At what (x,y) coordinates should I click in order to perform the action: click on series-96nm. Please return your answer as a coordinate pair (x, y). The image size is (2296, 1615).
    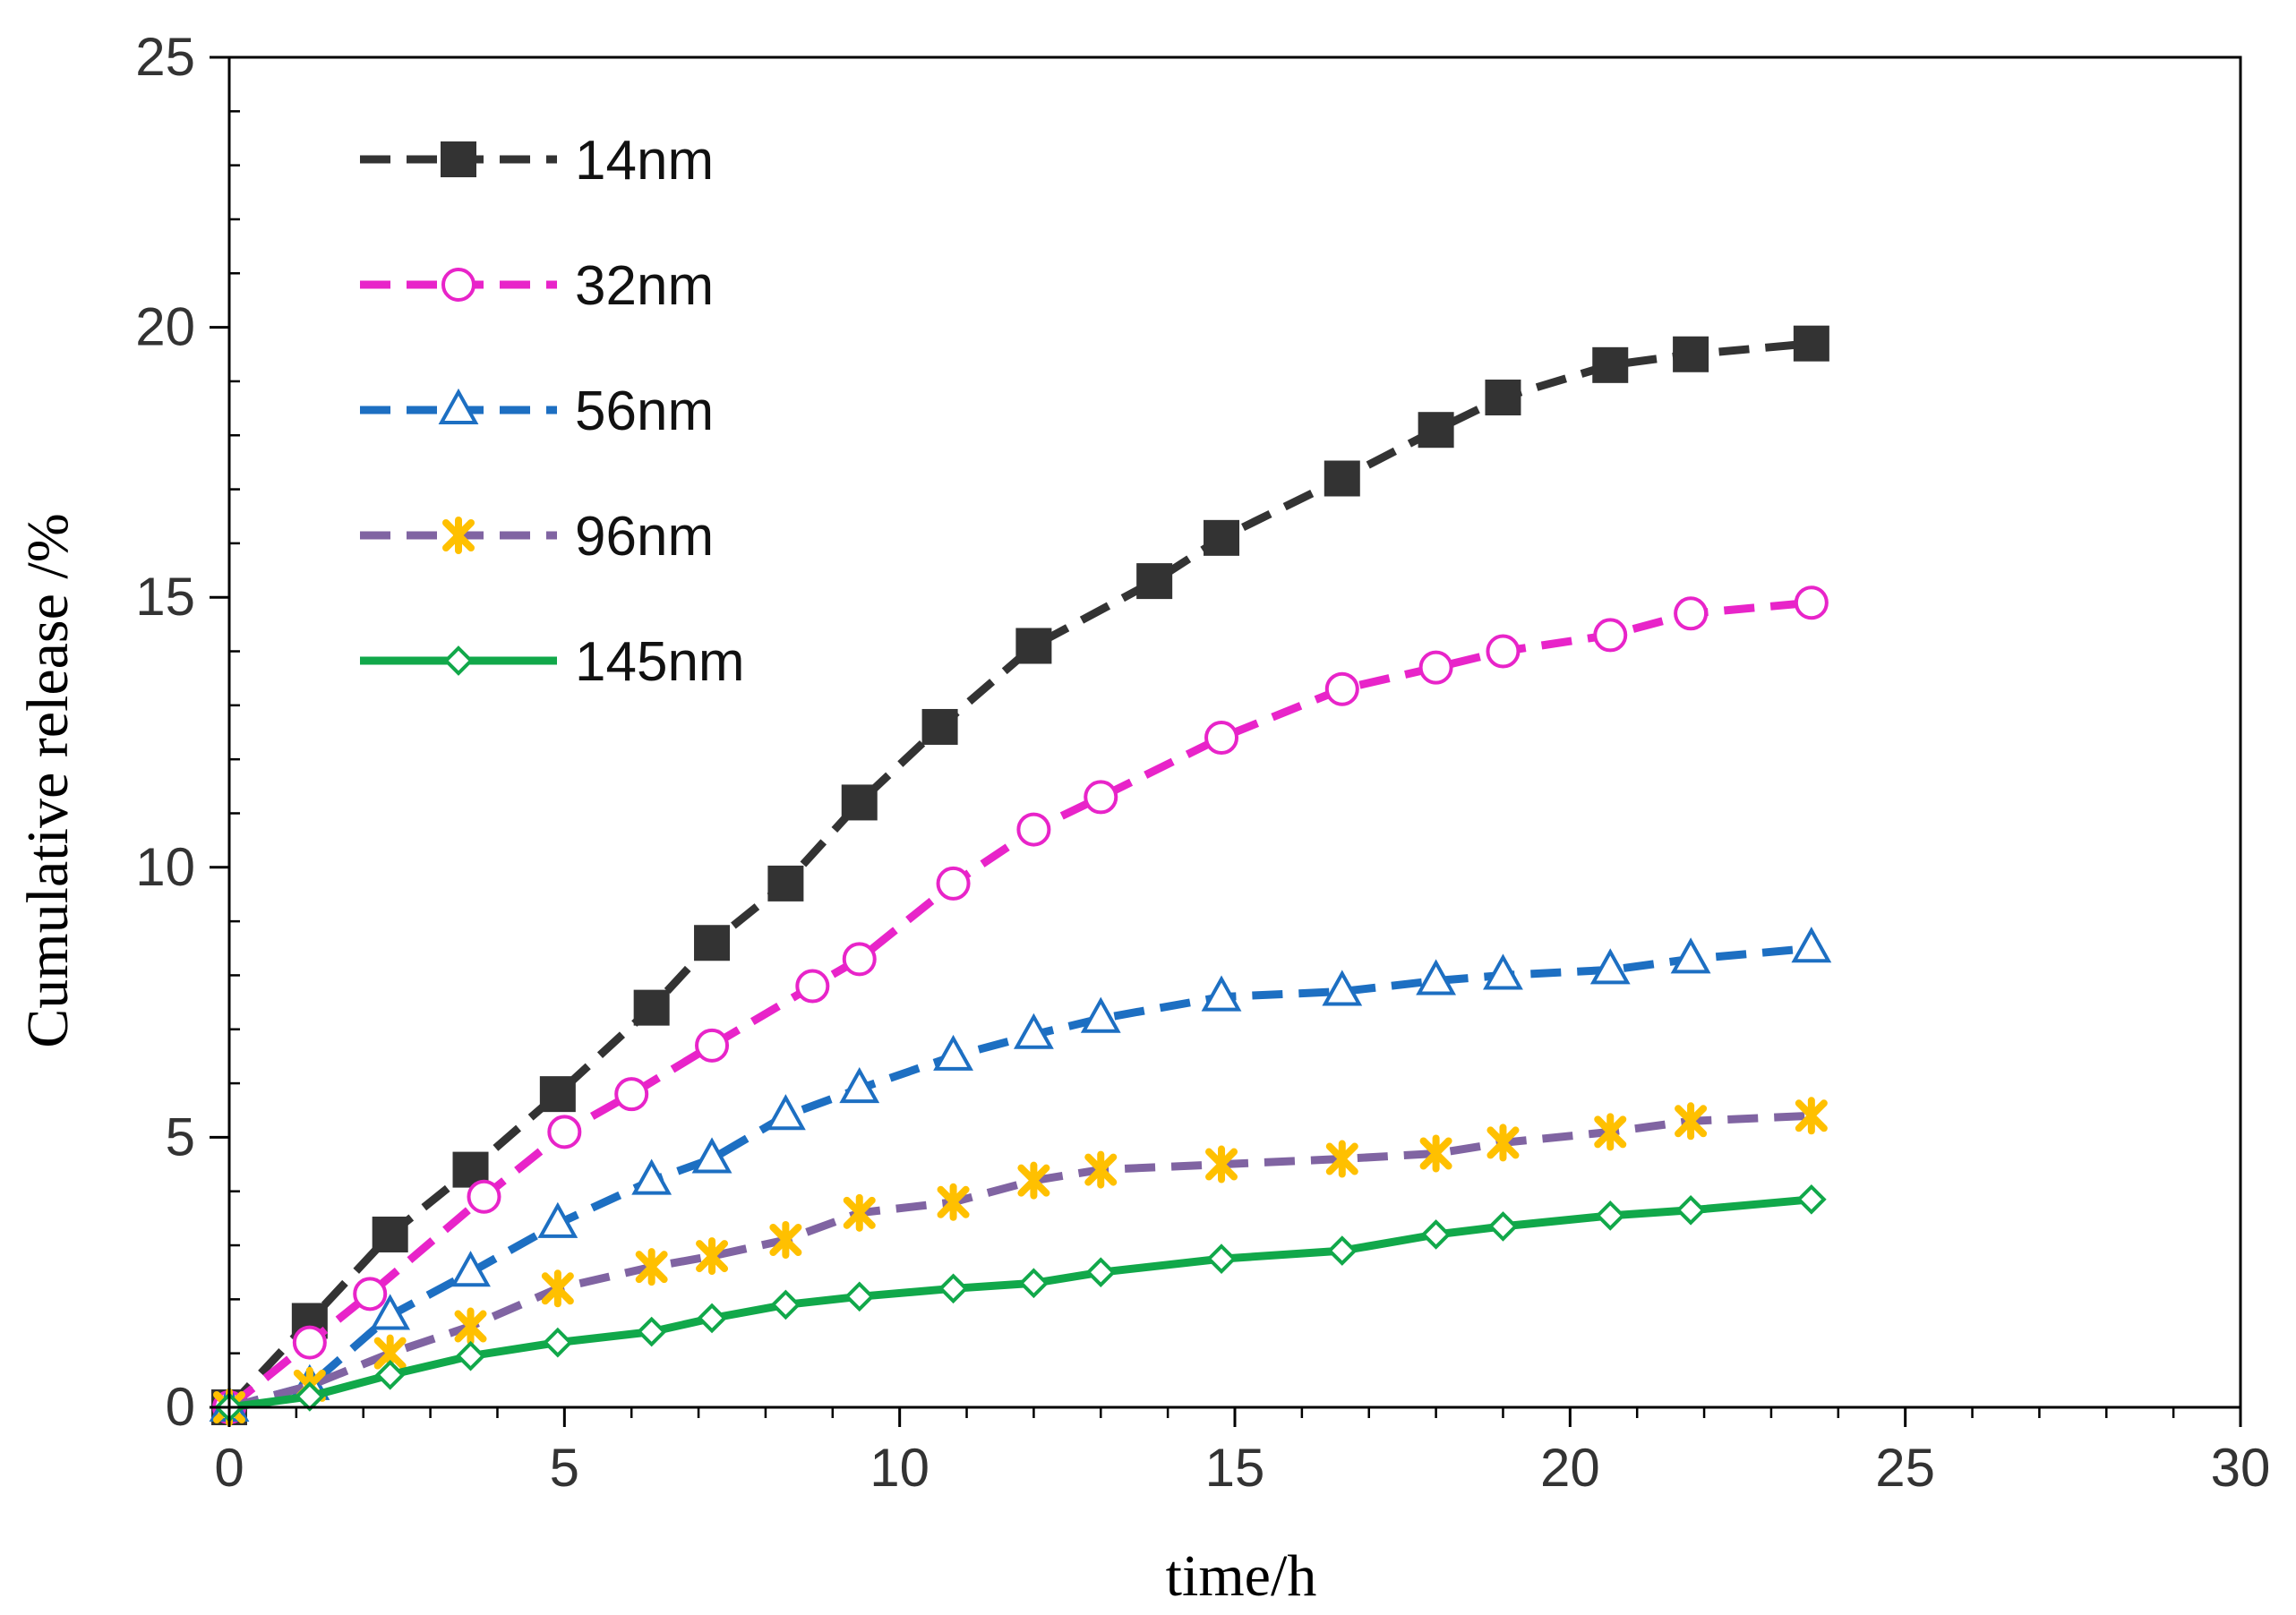
    Looking at the image, I should click on (1020, 1261).